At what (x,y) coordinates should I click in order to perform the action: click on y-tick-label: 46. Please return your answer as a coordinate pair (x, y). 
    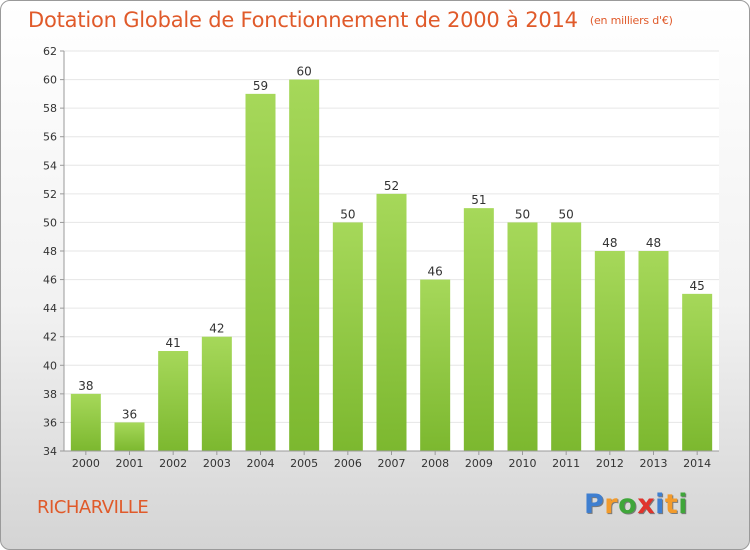
    Looking at the image, I should click on (50, 280).